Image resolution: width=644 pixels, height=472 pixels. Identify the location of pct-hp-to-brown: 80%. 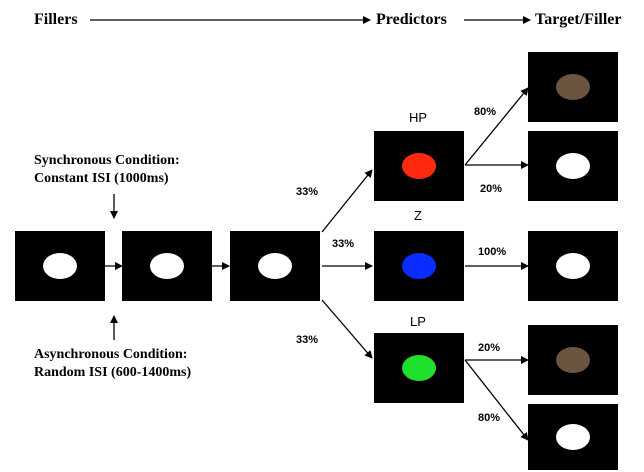
(485, 112).